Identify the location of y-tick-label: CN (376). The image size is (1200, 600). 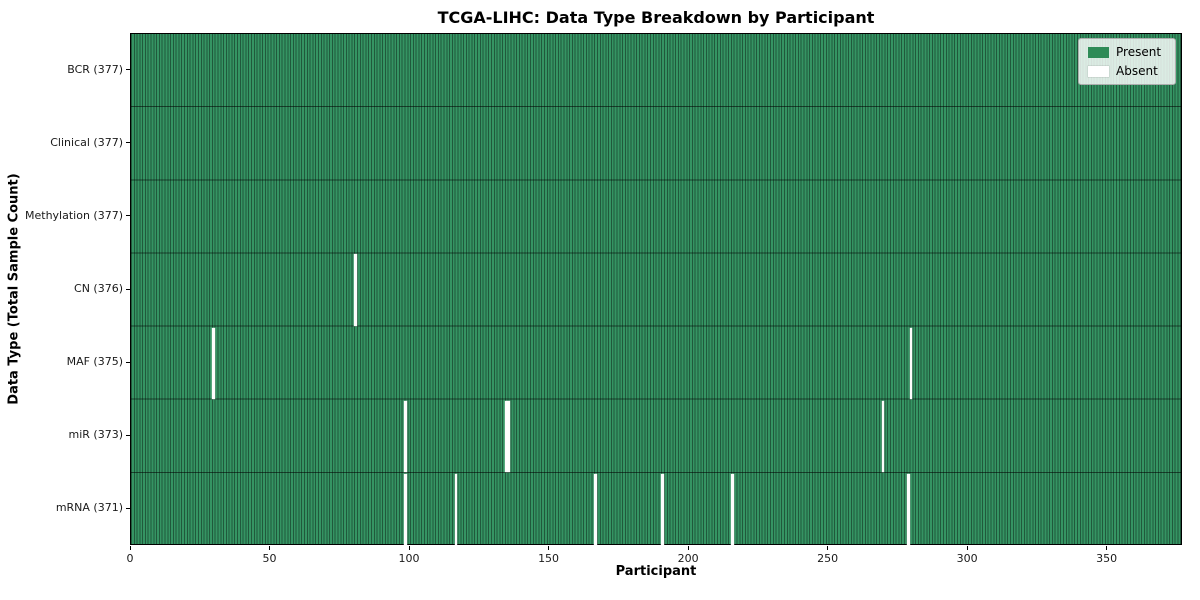
(98, 288).